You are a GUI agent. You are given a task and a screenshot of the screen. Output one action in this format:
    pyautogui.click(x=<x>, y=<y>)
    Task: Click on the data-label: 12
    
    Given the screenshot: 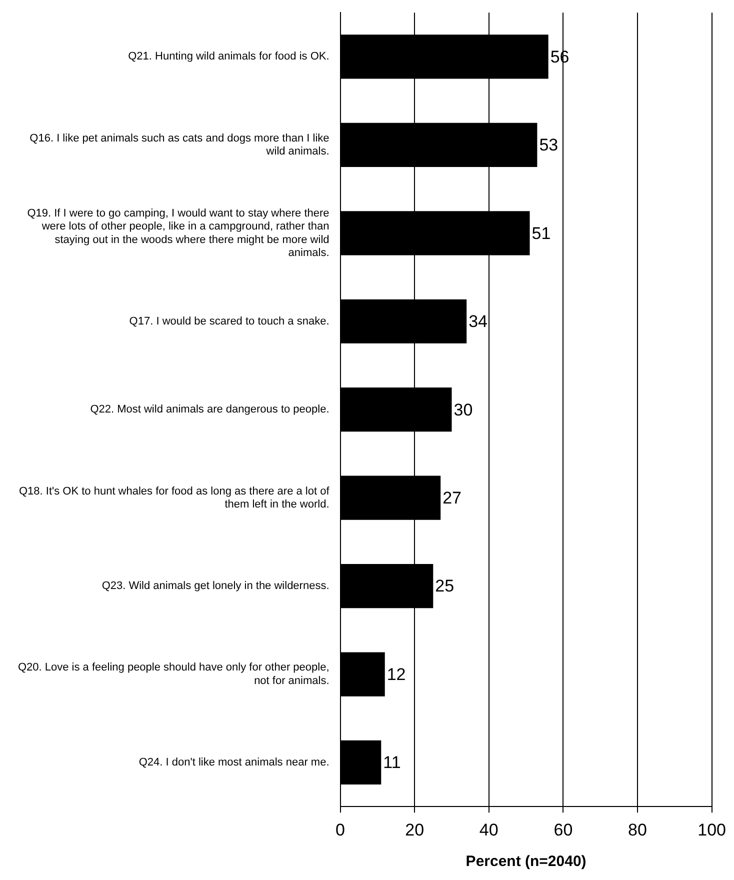 What is the action you would take?
    pyautogui.click(x=396, y=674)
    